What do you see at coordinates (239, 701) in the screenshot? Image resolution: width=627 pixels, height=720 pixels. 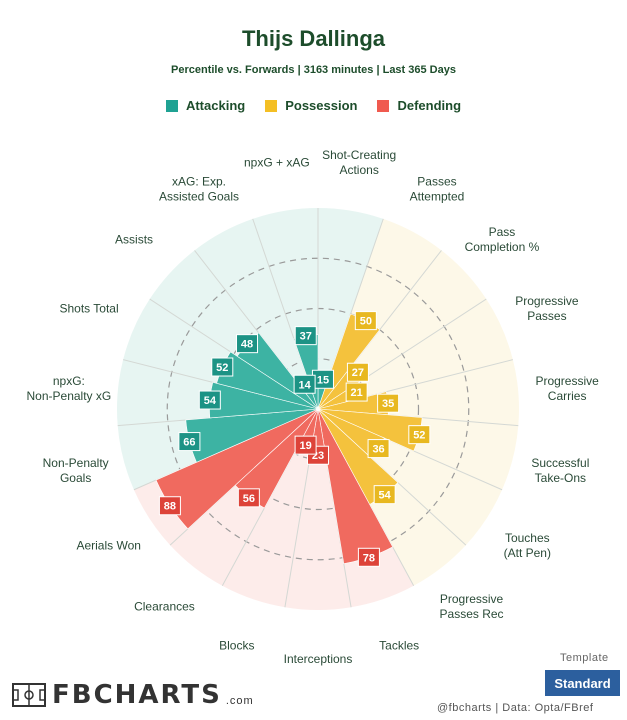 I see `logo-suffix: .com` at bounding box center [239, 701].